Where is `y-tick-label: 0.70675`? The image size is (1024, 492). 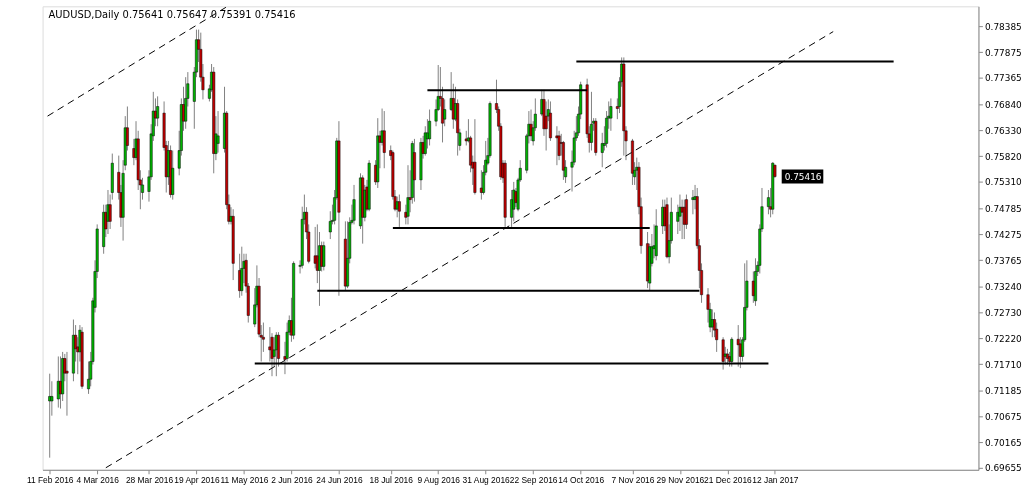 y-tick-label: 0.70675 is located at coordinates (1003, 416).